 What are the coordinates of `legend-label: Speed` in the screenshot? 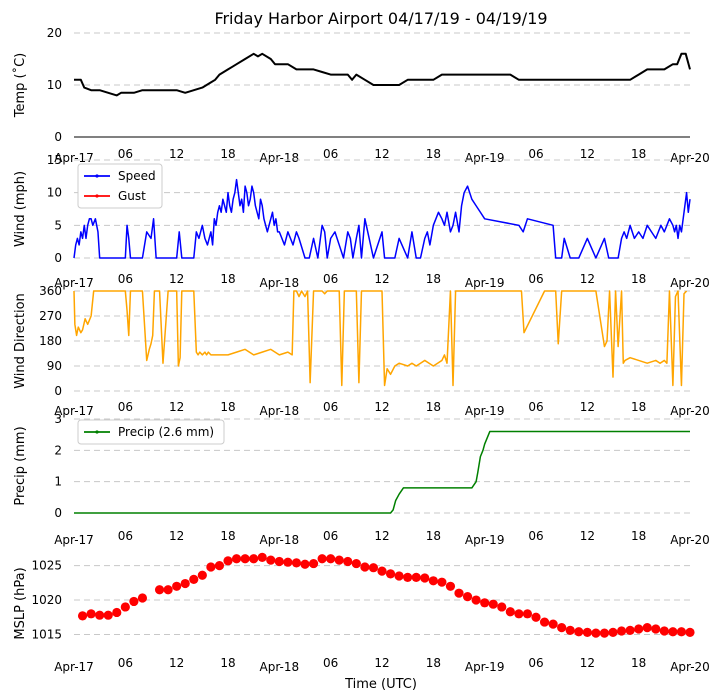 It's located at (137, 176).